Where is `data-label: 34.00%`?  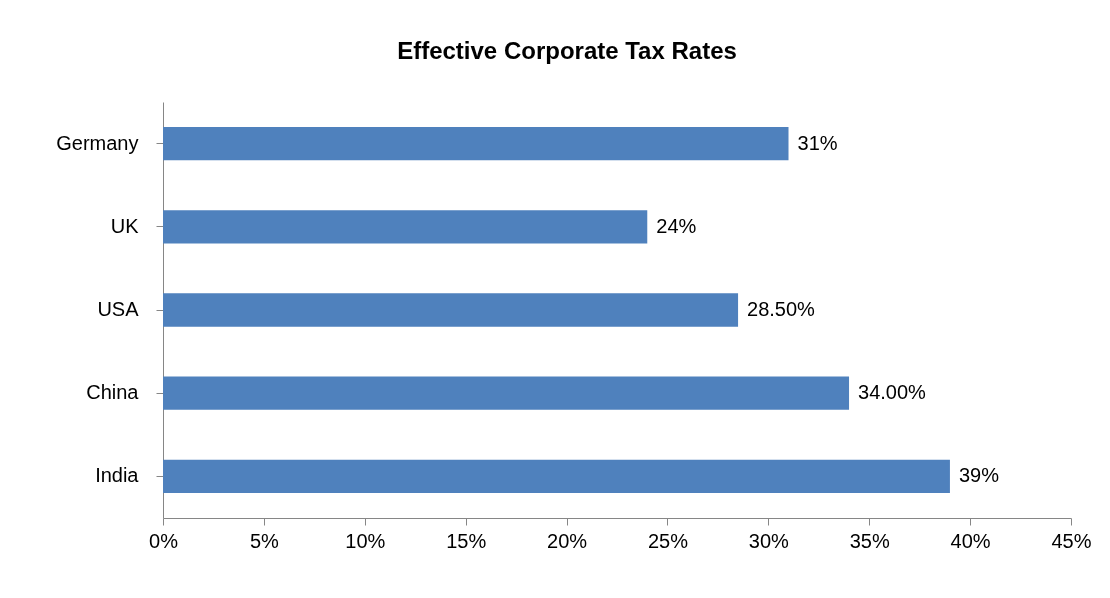 data-label: 34.00% is located at coordinates (892, 392).